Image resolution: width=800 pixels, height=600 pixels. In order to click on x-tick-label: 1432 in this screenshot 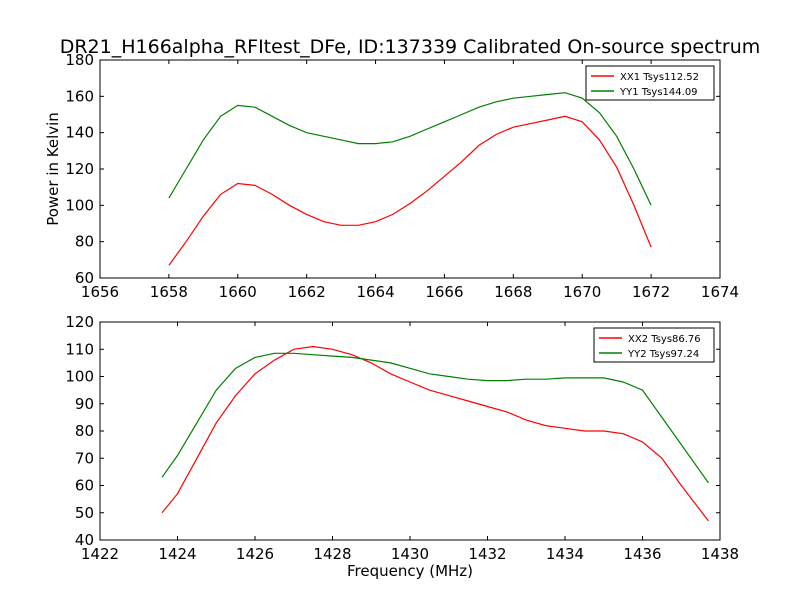, I will do `click(487, 554)`.